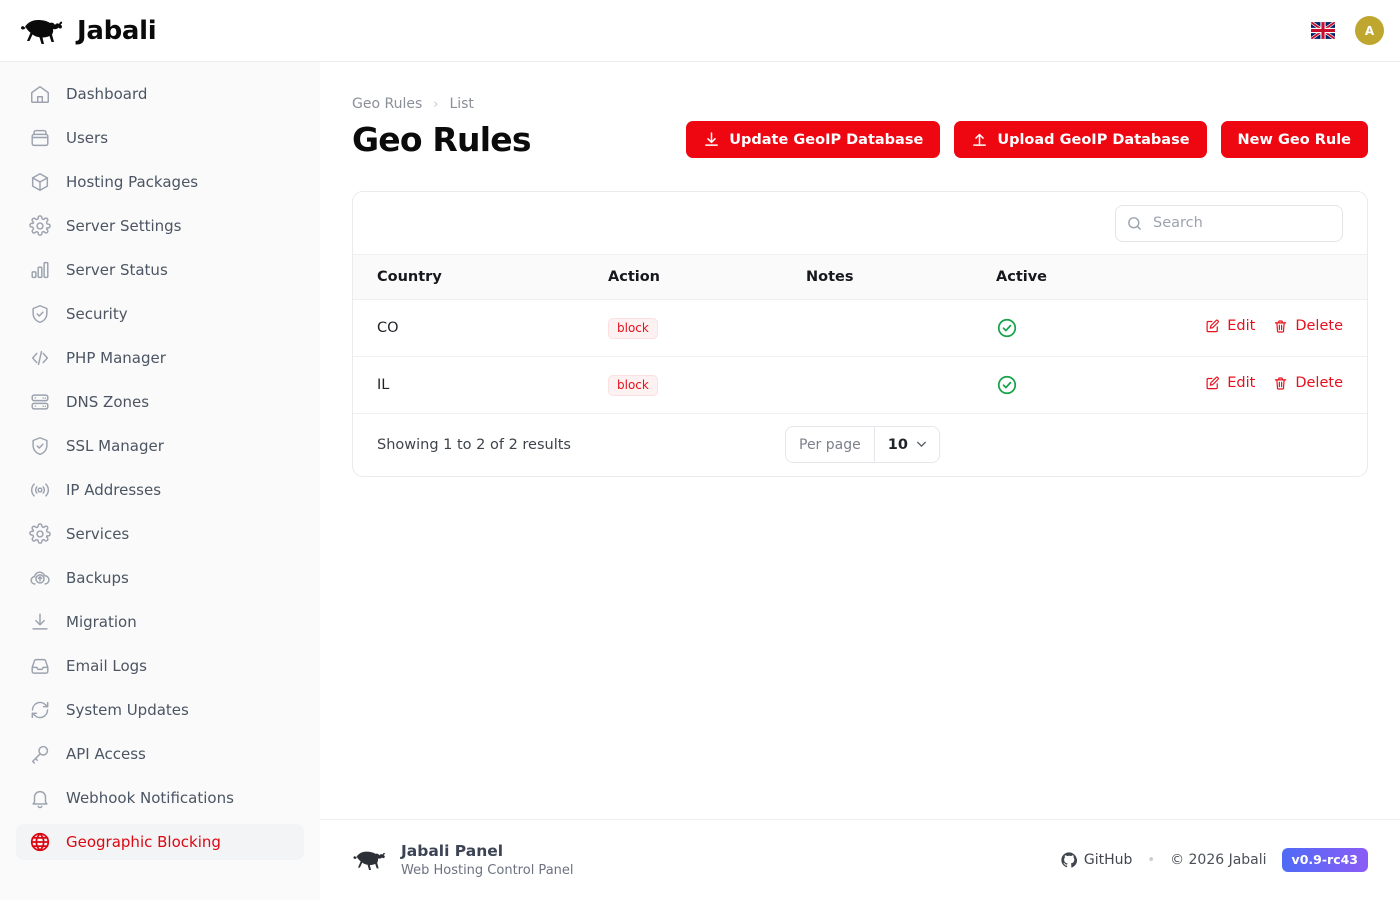 This screenshot has height=900, width=1400. Describe the element at coordinates (101, 622) in the screenshot. I see `sidebar-item-label: Migration` at that location.